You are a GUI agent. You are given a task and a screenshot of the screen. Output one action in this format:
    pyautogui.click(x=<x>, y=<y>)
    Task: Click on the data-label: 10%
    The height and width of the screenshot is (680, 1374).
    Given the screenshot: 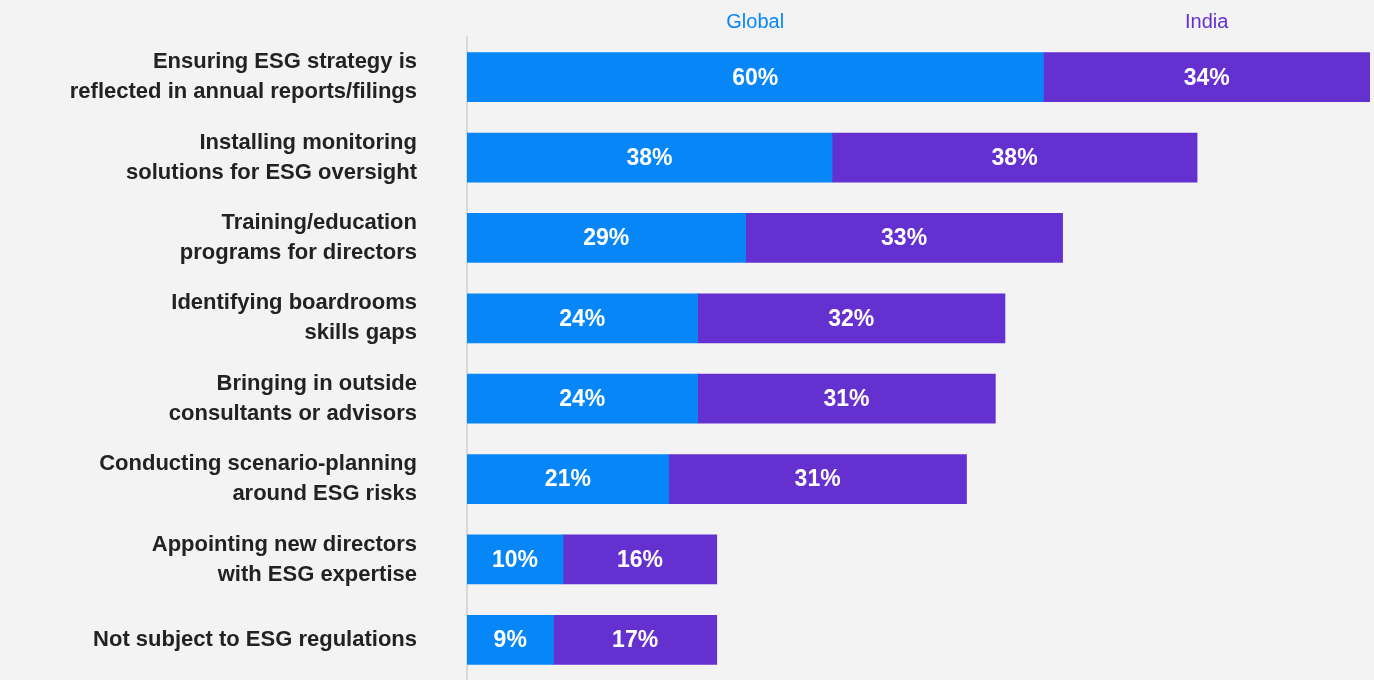 What is the action you would take?
    pyautogui.click(x=515, y=558)
    